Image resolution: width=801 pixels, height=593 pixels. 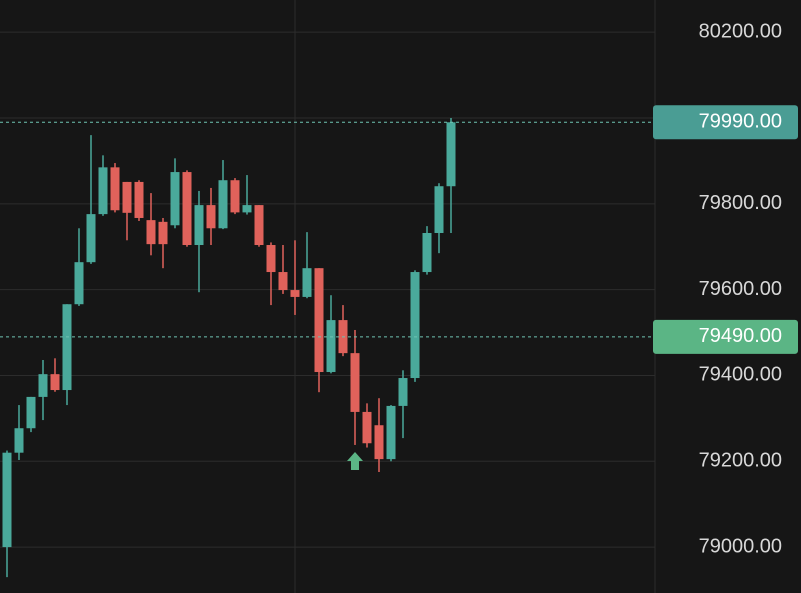 What do you see at coordinates (740, 122) in the screenshot?
I see `price-label: 79990.00` at bounding box center [740, 122].